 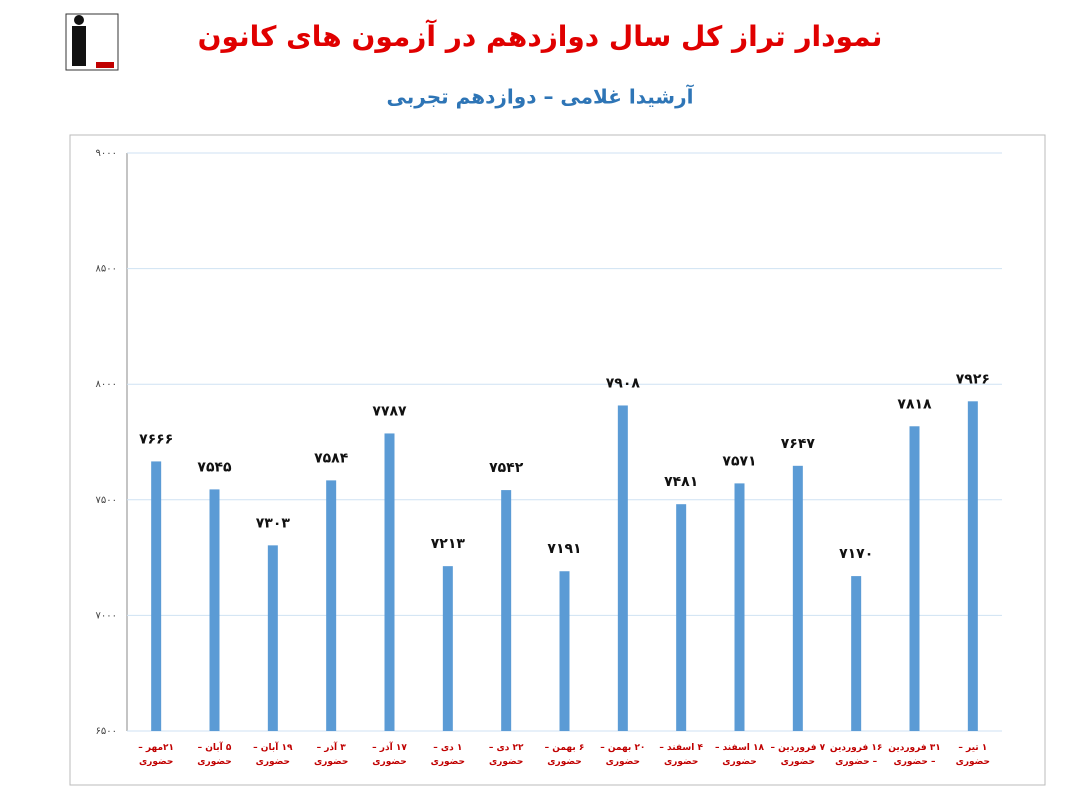 What do you see at coordinates (564, 549) in the screenshot?
I see `data-label: ۷۱۹۱` at bounding box center [564, 549].